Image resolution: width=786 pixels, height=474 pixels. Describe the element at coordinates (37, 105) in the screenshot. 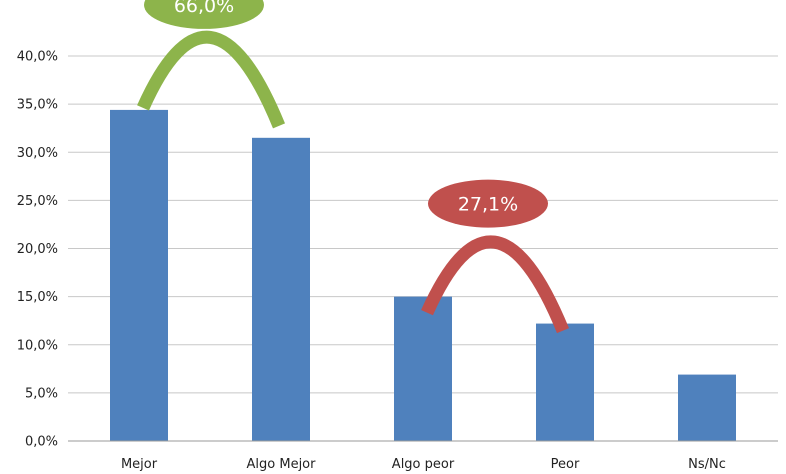

I see `y-tick-label: 35,0%` at that location.